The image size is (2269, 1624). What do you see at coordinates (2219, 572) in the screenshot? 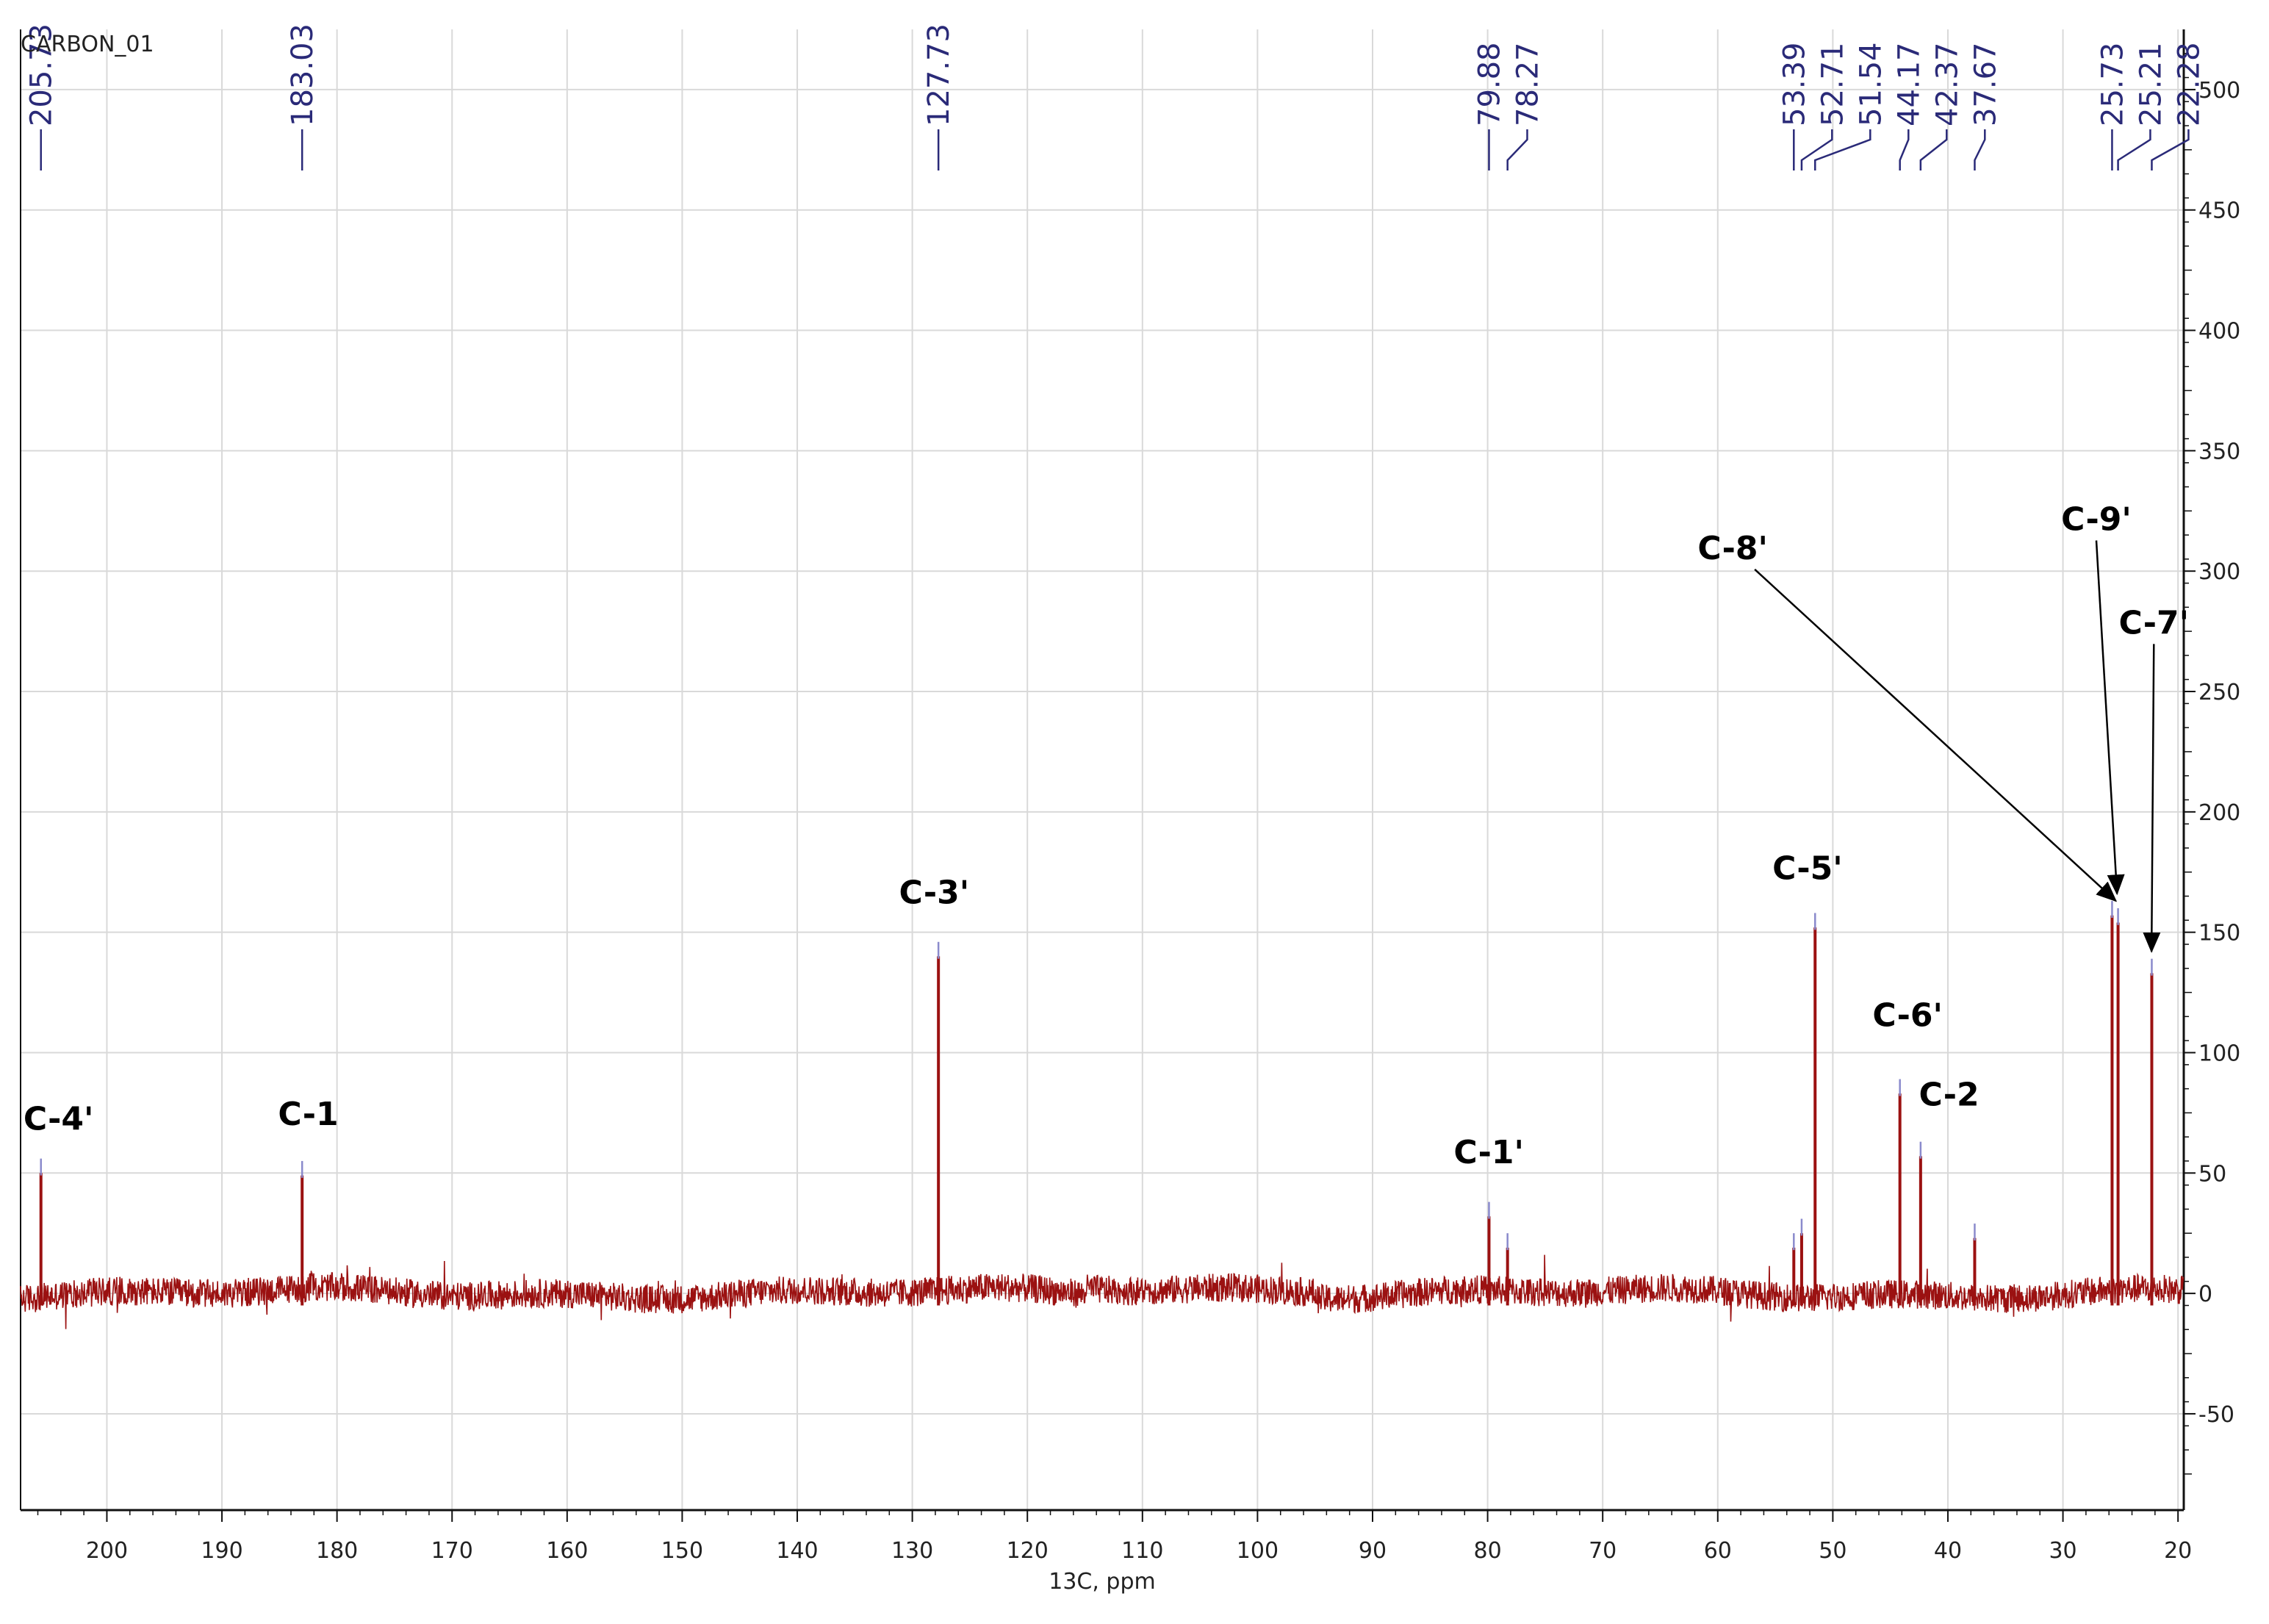
I see `y-tick-label: 300` at bounding box center [2219, 572].